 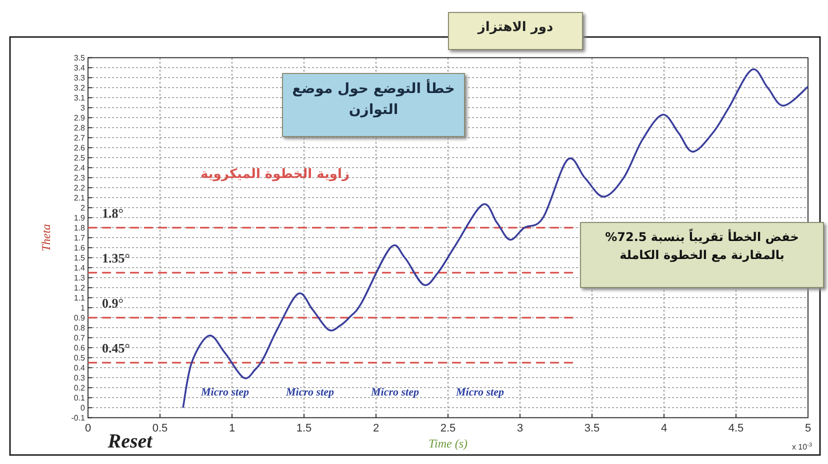 What do you see at coordinates (80, 318) in the screenshot?
I see `y-tick-label: 0.9` at bounding box center [80, 318].